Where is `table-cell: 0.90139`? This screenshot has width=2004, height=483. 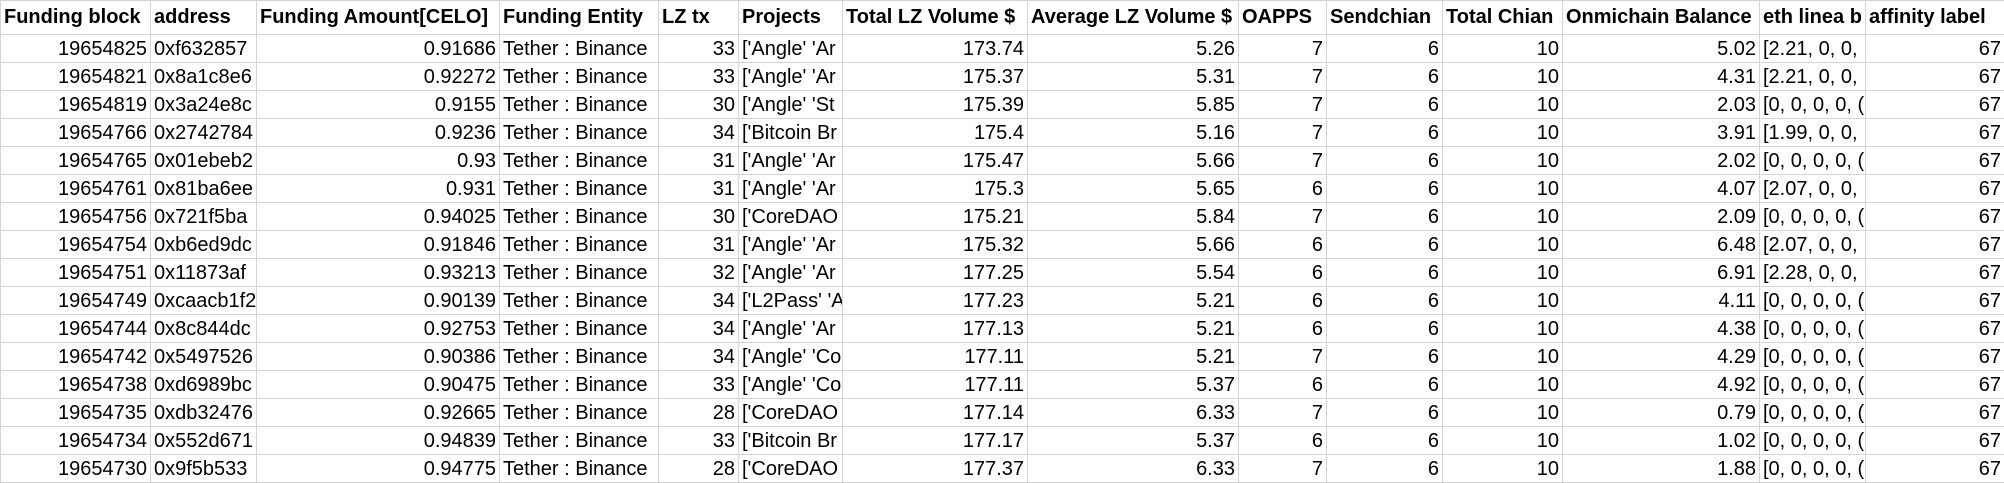
table-cell: 0.90139 is located at coordinates (378, 301).